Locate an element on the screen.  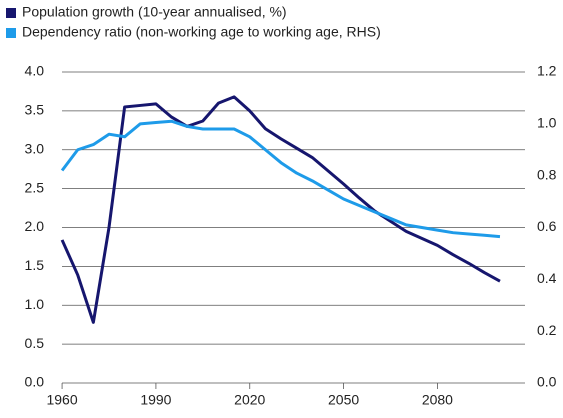
x-tick-label: 2050 is located at coordinates (343, 400).